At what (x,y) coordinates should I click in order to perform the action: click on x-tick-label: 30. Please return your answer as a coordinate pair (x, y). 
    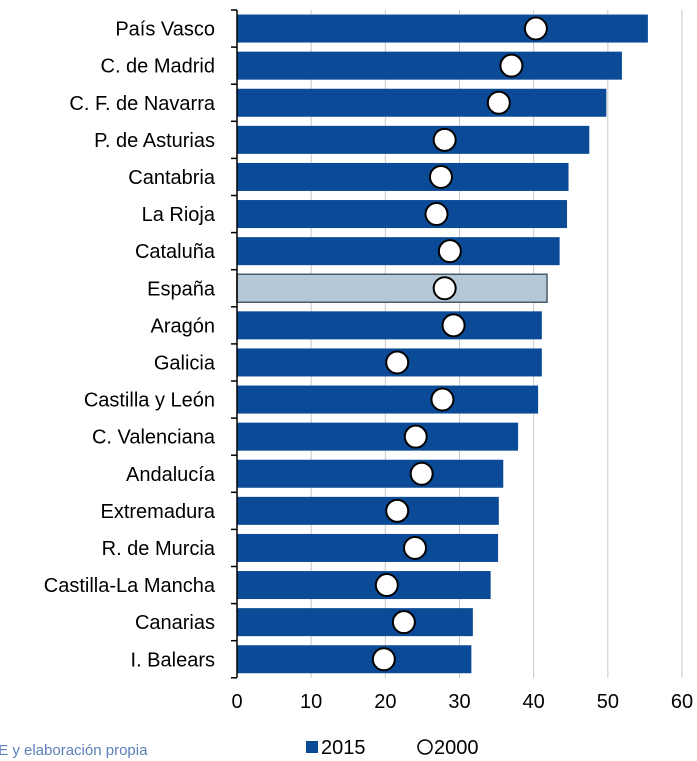
    Looking at the image, I should click on (459, 702).